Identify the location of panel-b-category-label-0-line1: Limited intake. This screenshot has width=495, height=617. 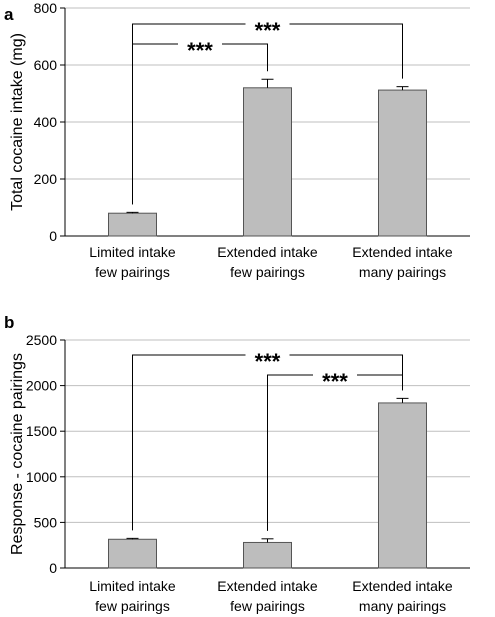
(132, 586).